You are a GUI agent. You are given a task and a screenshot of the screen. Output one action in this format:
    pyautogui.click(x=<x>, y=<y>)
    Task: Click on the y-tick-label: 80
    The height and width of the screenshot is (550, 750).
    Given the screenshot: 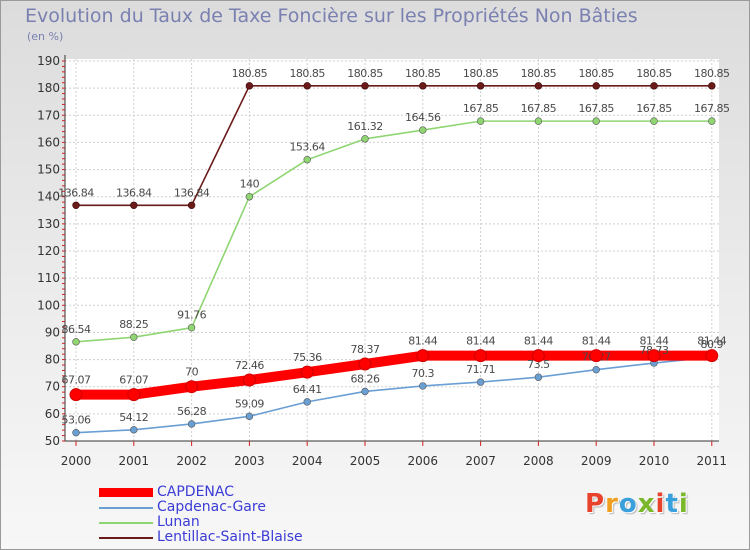 What is the action you would take?
    pyautogui.click(x=52, y=360)
    